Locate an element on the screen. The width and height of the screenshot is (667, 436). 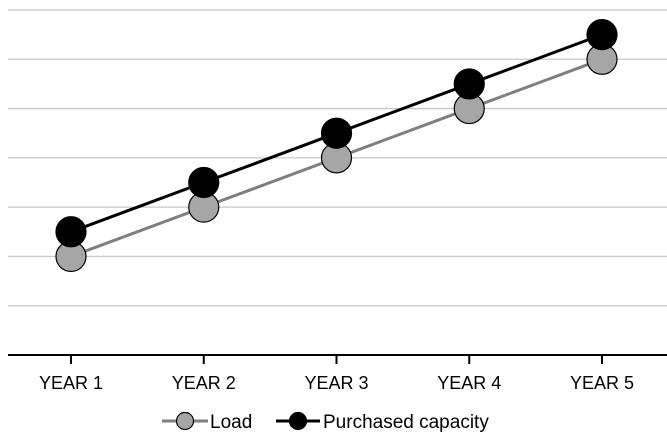
legend-label: Load is located at coordinates (231, 422).